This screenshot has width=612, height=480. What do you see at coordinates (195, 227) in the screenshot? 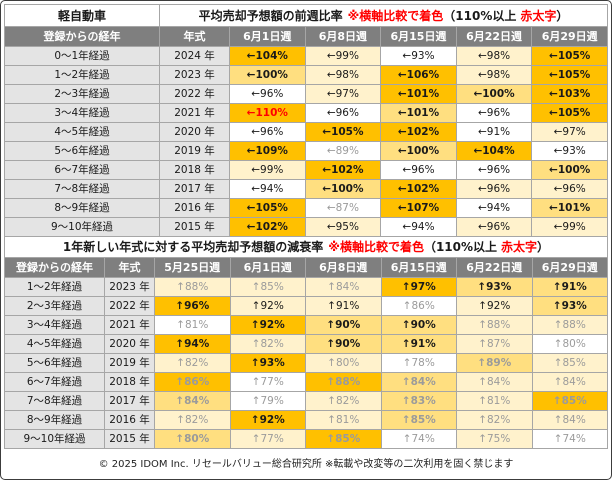
I see `weekly-ratio-model-year: 2015 年` at bounding box center [195, 227].